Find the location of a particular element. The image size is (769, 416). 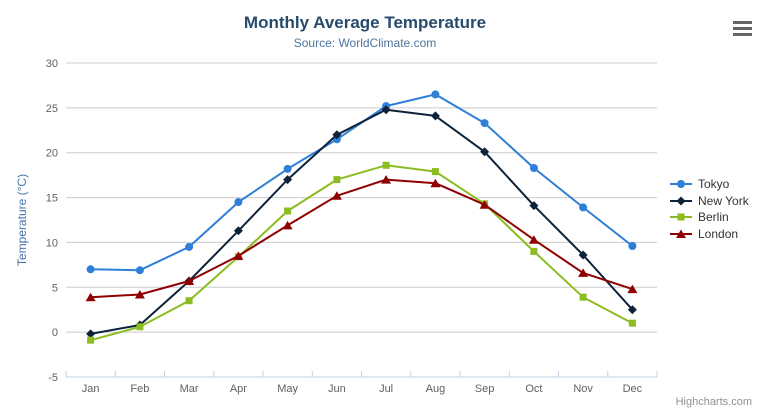

y-axis-tick-label: 25 is located at coordinates (52, 109).